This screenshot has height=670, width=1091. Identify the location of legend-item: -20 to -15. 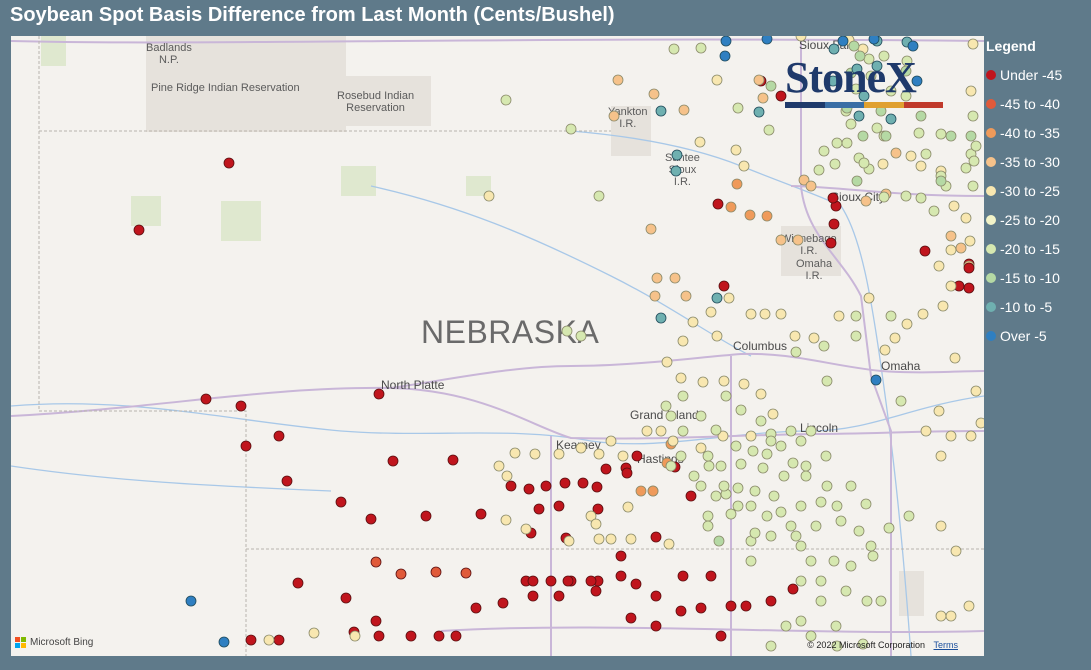
(1036, 248).